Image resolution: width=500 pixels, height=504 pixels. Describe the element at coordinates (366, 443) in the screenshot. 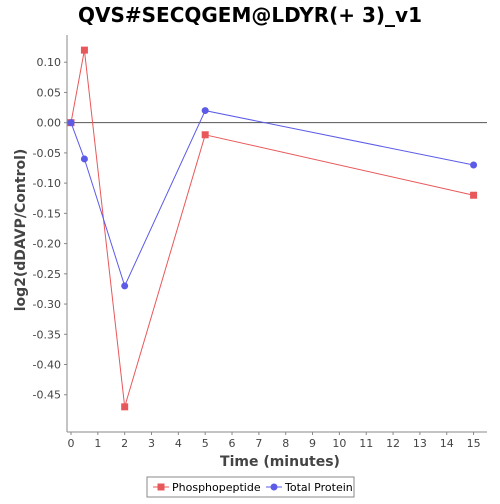

I see `x-tick-label: 11` at that location.